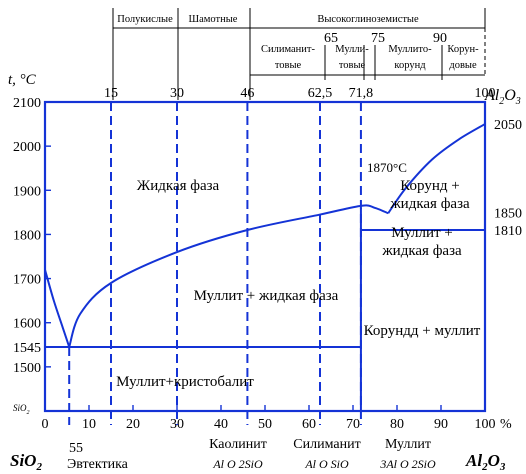 The image size is (526, 474). What do you see at coordinates (27, 147) in the screenshot?
I see `y-tick-label-1: 2000` at bounding box center [27, 147].